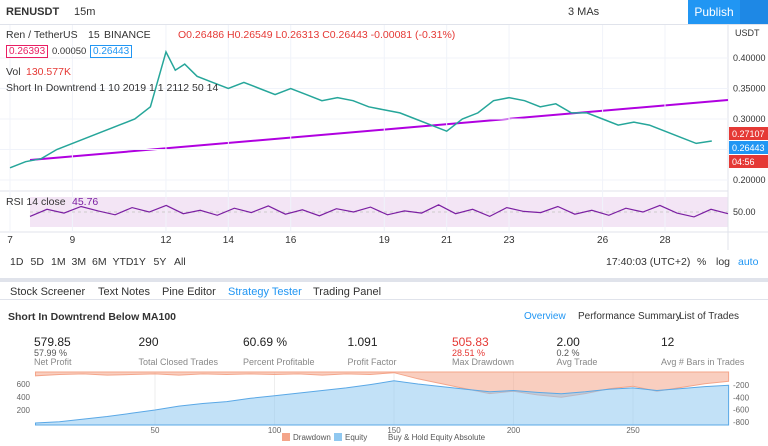 Image resolution: width=768 pixels, height=446 pixels. What do you see at coordinates (703, 362) in the screenshot?
I see `stat-label: Avg # Bars in Trades` at bounding box center [703, 362].